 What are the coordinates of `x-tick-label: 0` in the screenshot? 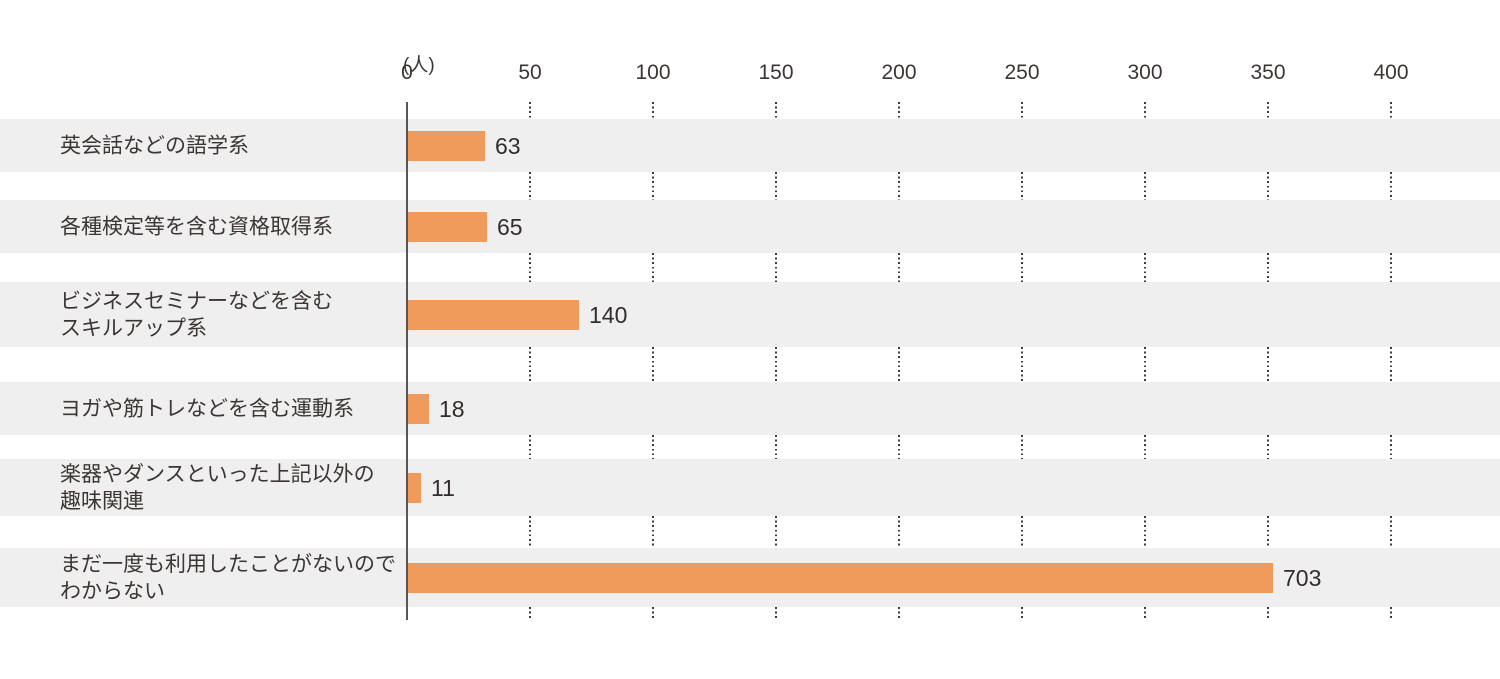 It's located at (407, 72).